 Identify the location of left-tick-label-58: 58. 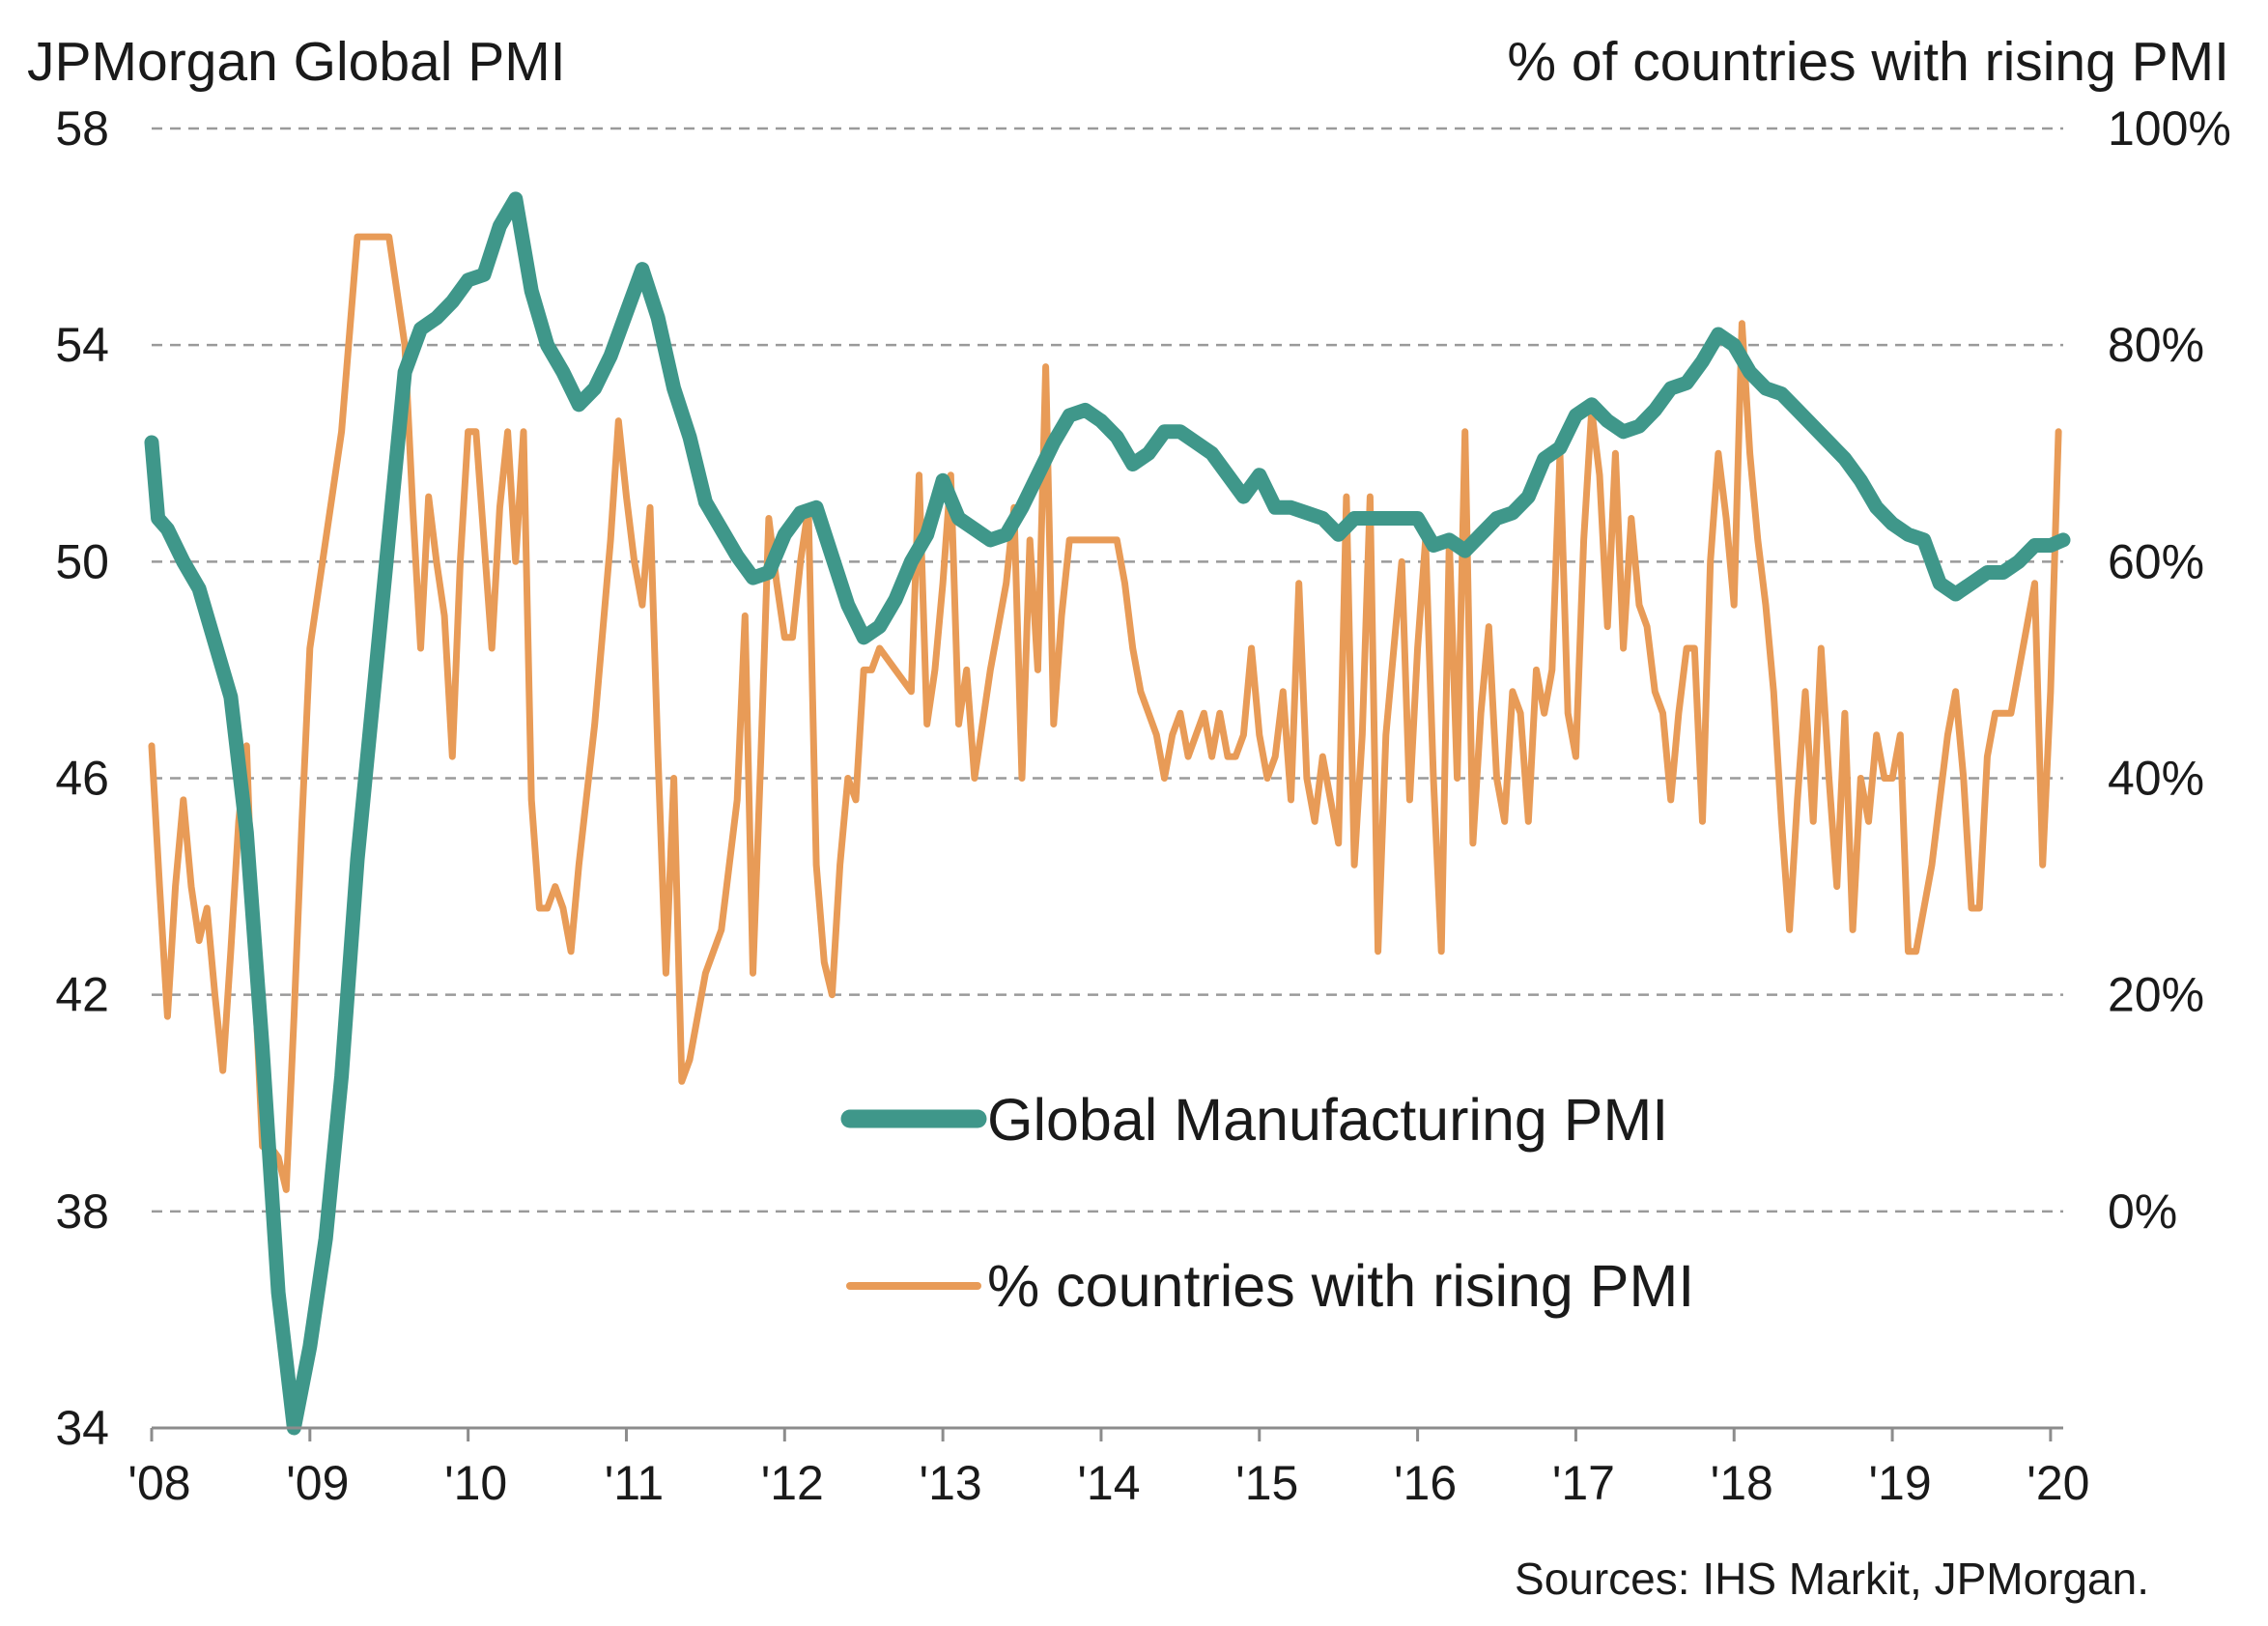
(82, 128).